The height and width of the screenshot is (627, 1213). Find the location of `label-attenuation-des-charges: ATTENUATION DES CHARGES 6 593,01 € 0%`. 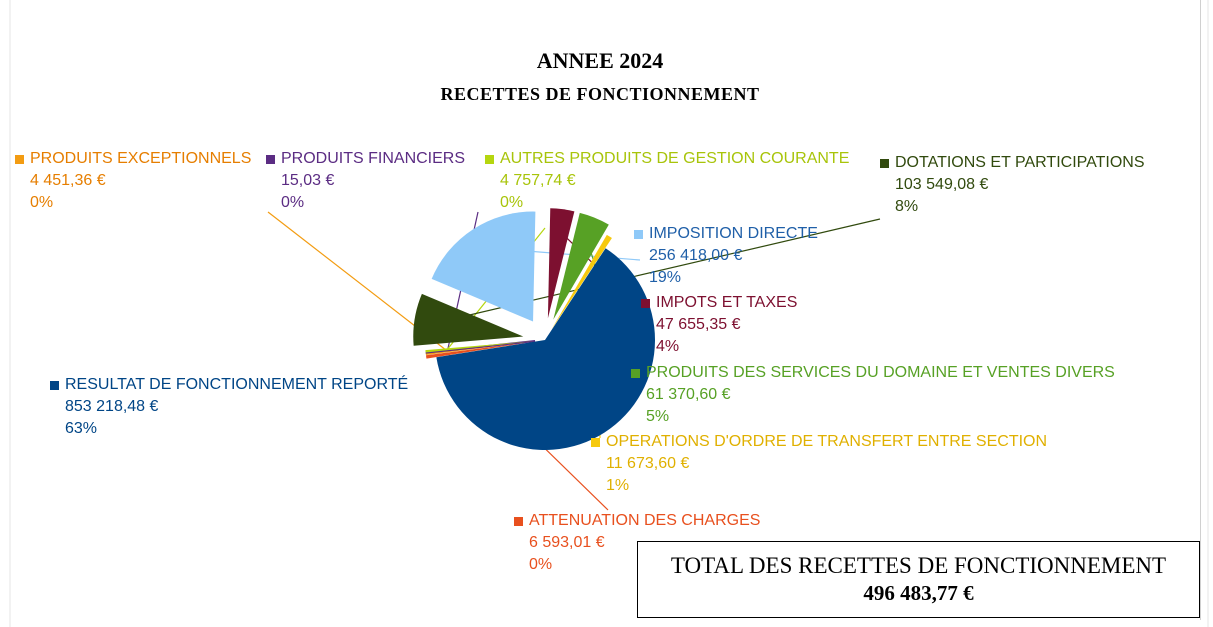

label-attenuation-des-charges: ATTENUATION DES CHARGES 6 593,01 € 0% is located at coordinates (637, 543).